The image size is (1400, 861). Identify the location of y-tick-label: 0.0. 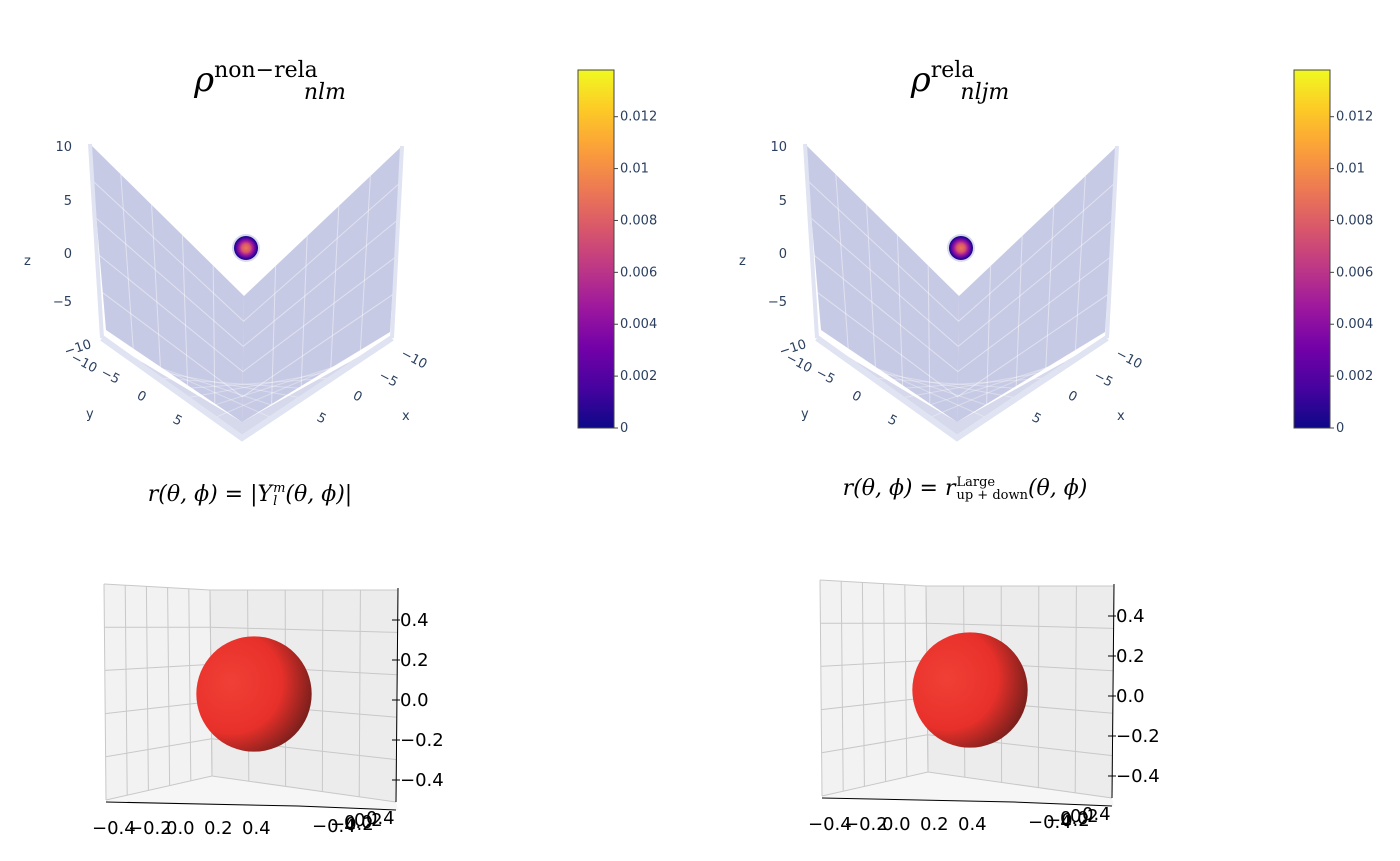
(358, 822).